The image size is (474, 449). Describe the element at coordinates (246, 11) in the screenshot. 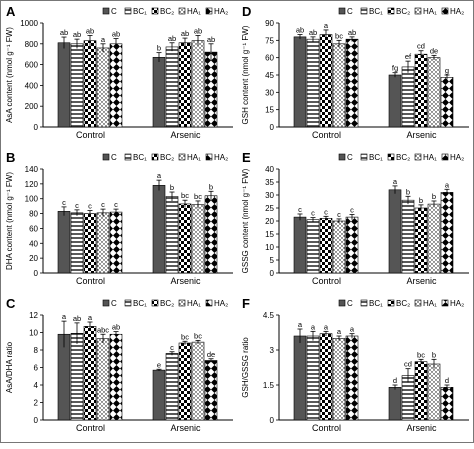

I see `panel-letter: D` at that location.